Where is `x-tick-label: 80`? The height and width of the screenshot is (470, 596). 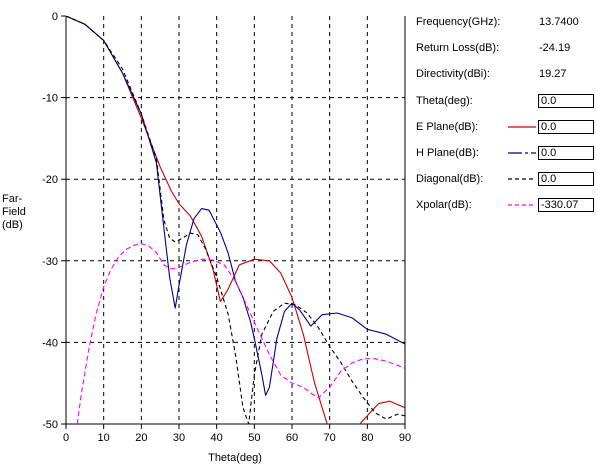
x-tick-label: 80 is located at coordinates (367, 438).